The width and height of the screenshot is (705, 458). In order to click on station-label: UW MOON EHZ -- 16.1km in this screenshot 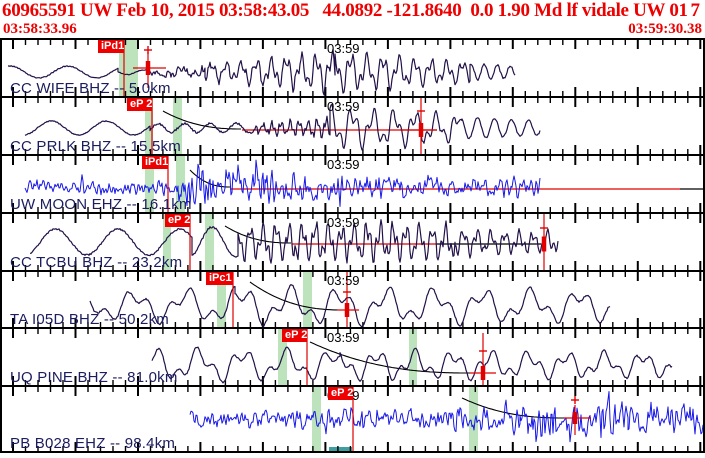, I will do `click(101, 204)`.